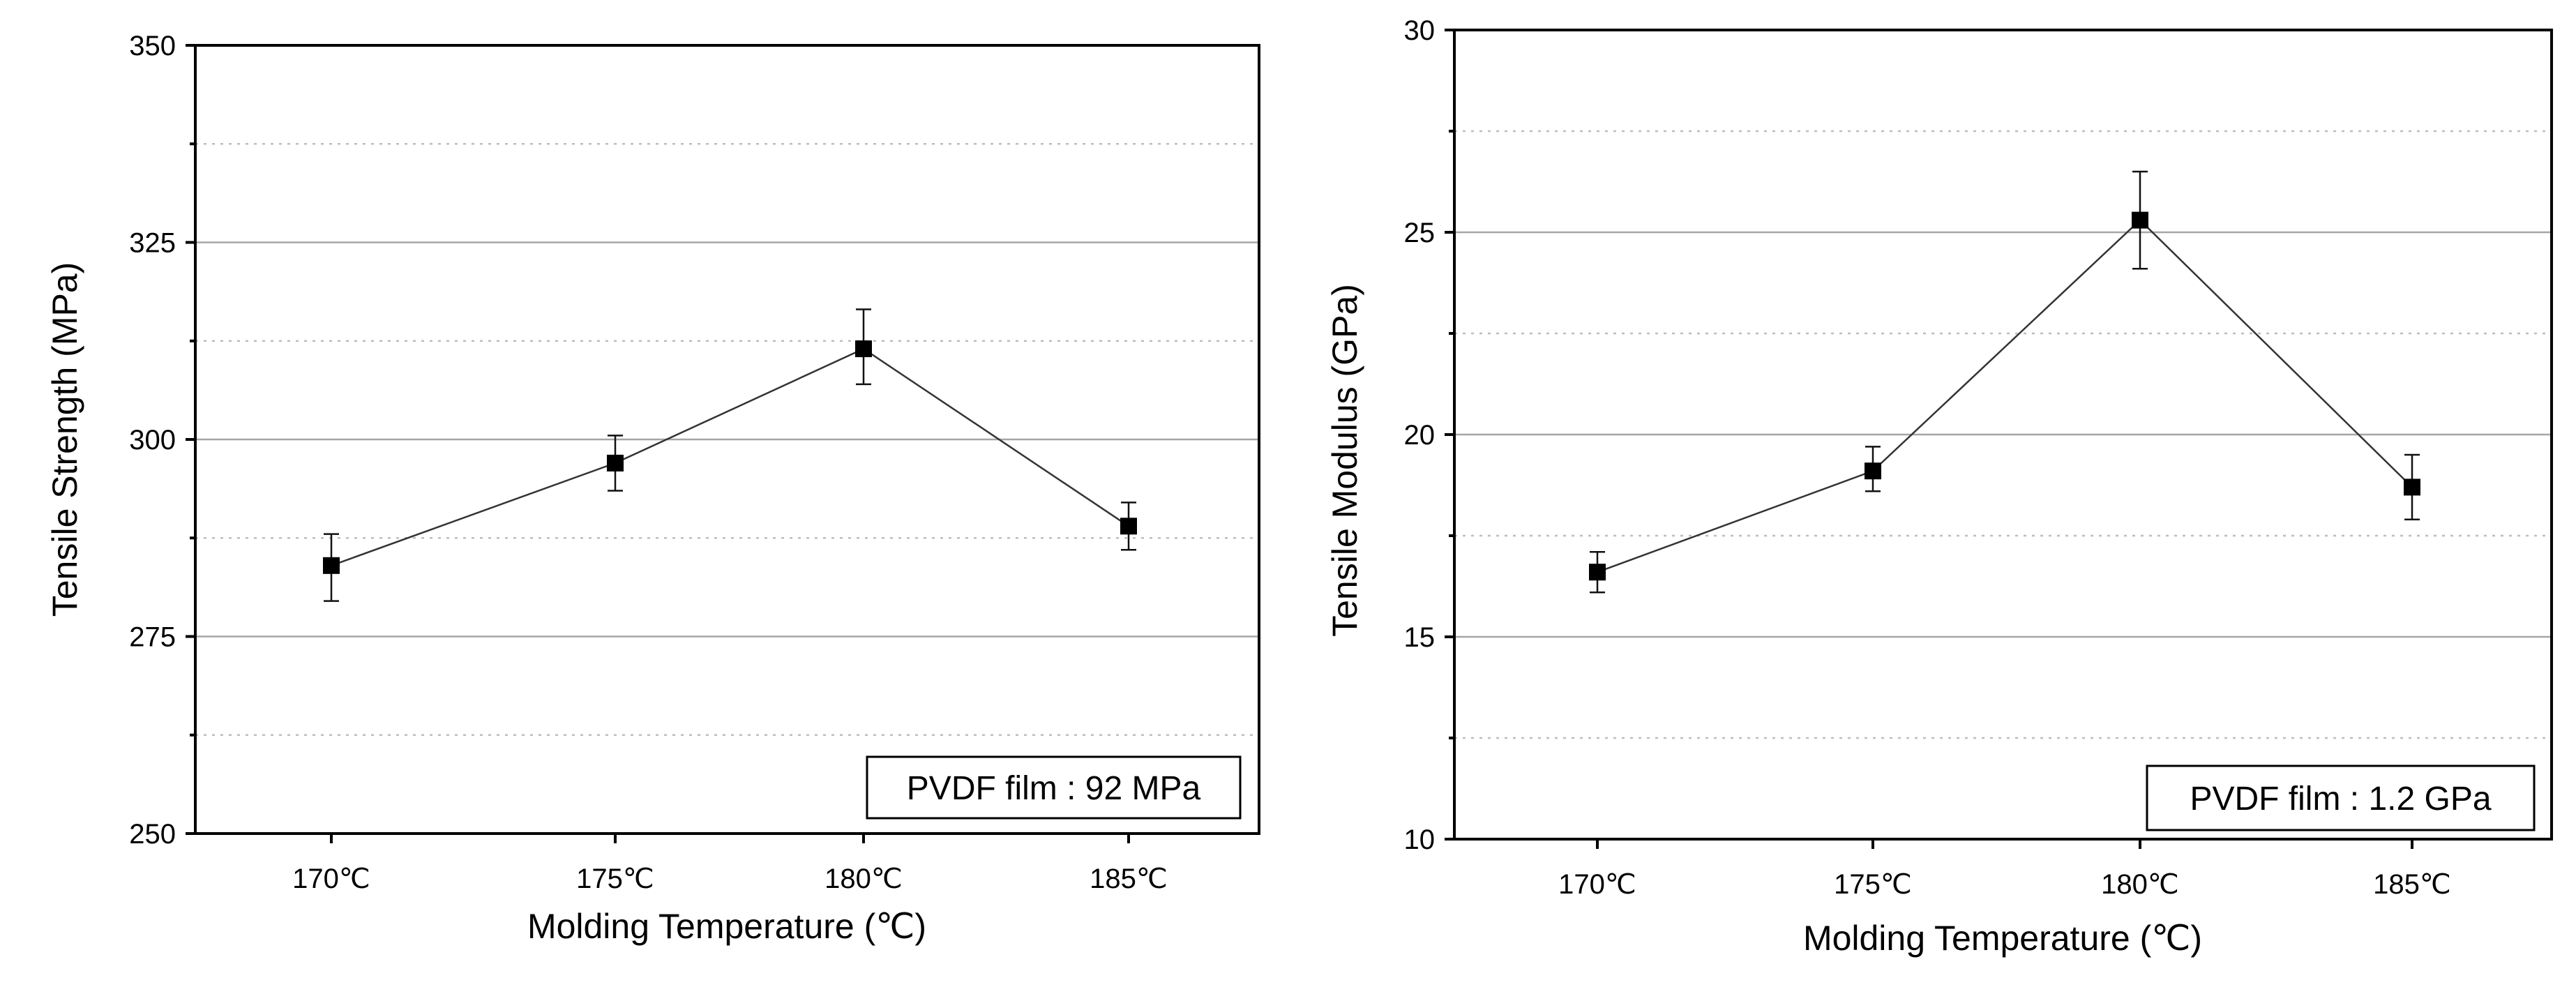 This screenshot has height=987, width=2576. Describe the element at coordinates (64, 439) in the screenshot. I see `y-axis-title: Tensile Strength (MPa)` at that location.